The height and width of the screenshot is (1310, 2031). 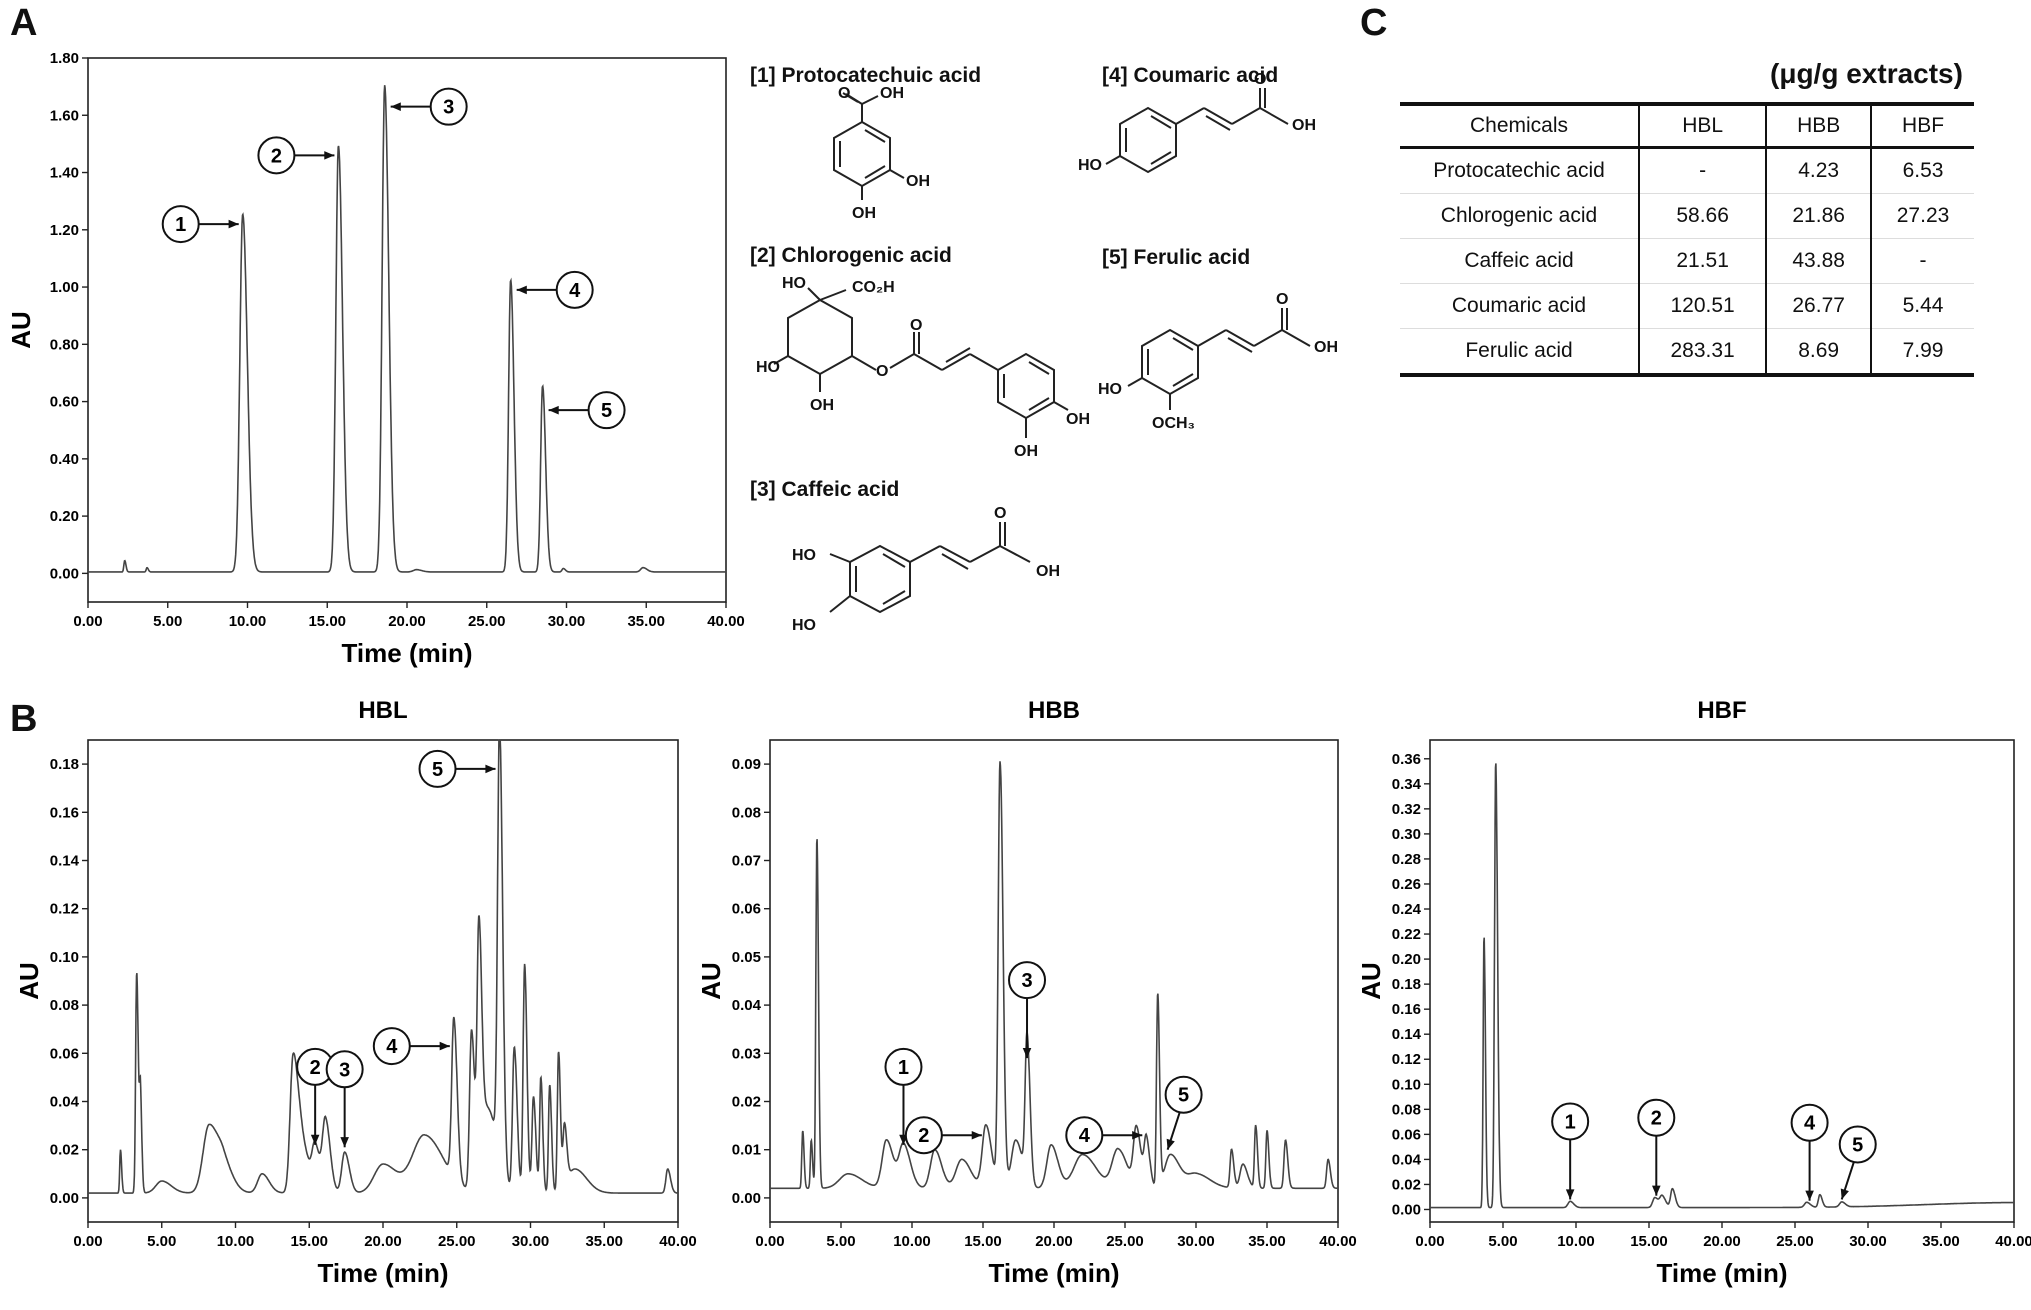 What do you see at coordinates (746, 861) in the screenshot?
I see `y-tick-label: 0.07` at bounding box center [746, 861].